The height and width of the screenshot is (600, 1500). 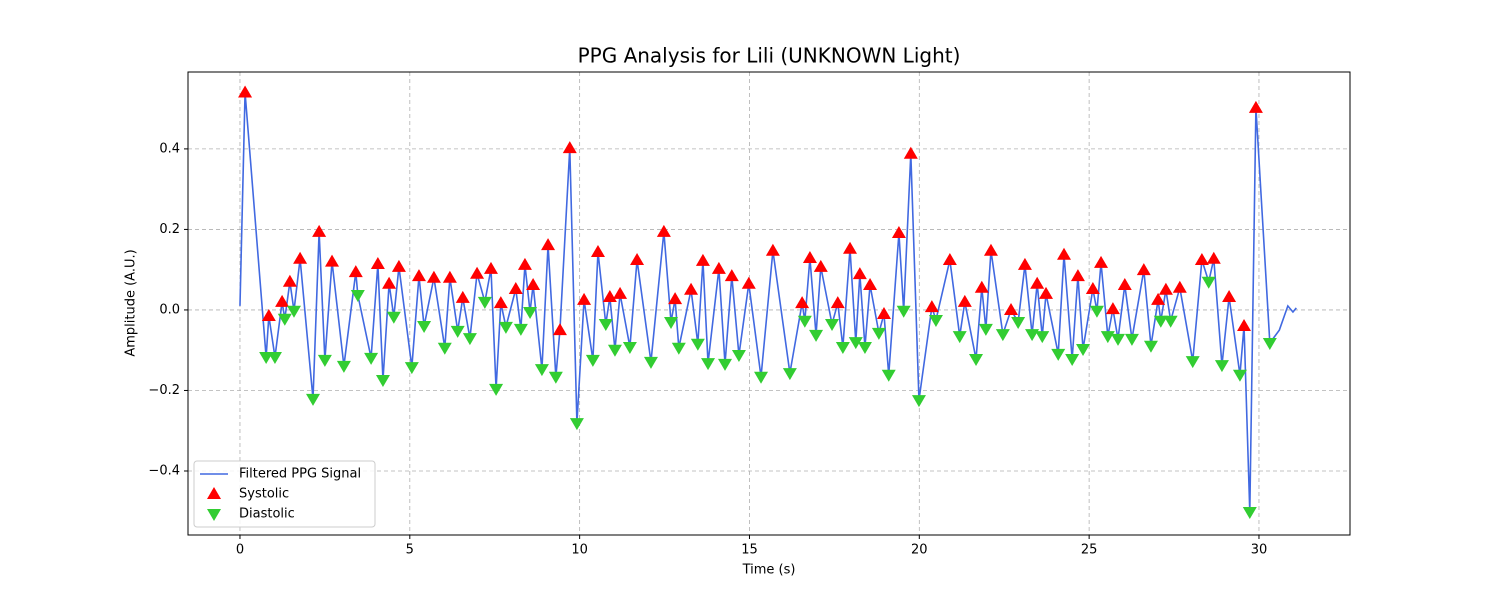 I want to click on y-tick-label: 0.0, so click(x=169, y=309).